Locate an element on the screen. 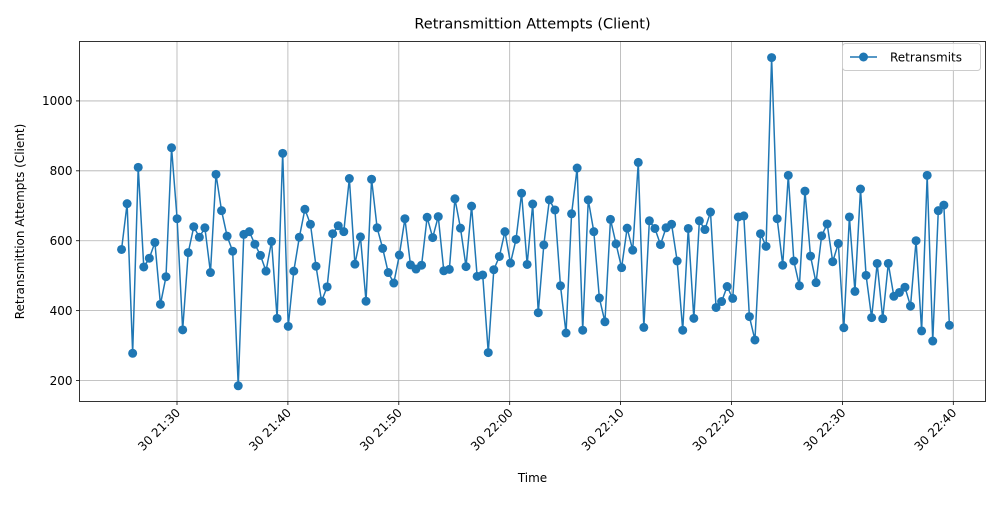  y-tick-label: 600 is located at coordinates (61, 241).